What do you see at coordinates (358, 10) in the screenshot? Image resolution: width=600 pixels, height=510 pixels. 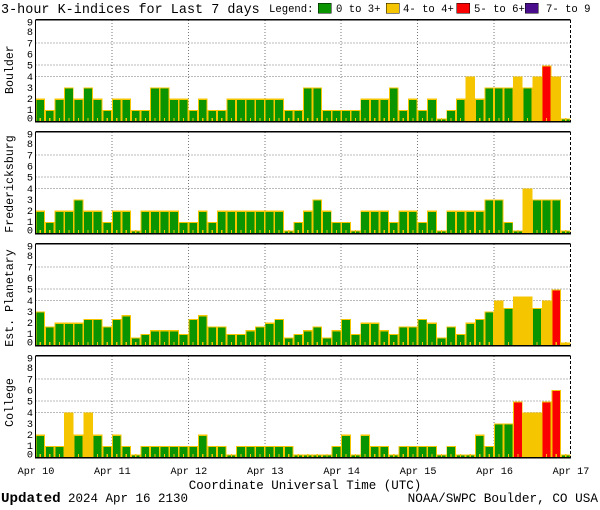 I see `svg-text: 0 to 3+` at bounding box center [358, 10].